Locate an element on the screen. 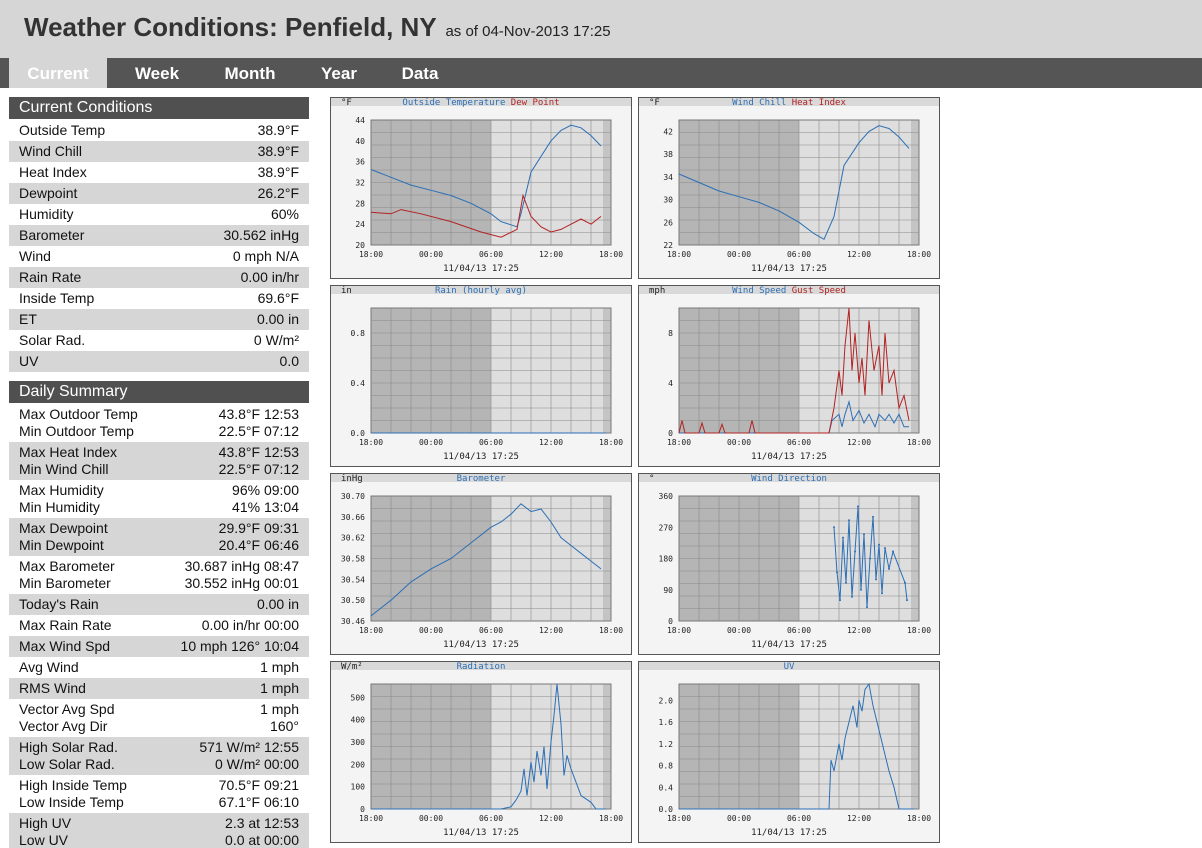  summary-label: Min Barometer is located at coordinates (65, 583).